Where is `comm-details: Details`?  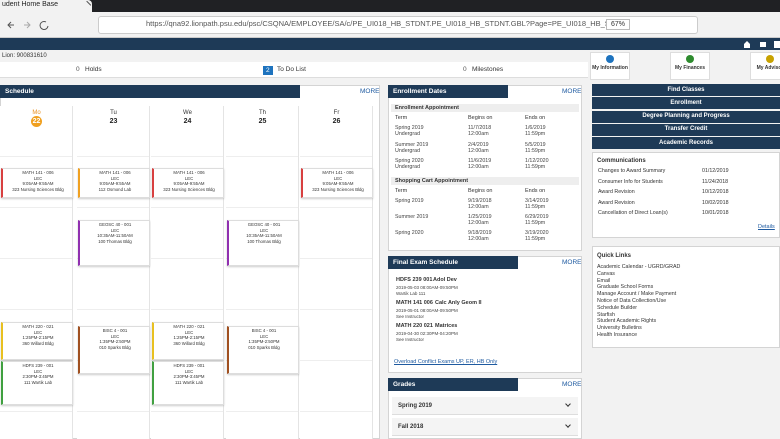 comm-details: Details is located at coordinates (766, 227).